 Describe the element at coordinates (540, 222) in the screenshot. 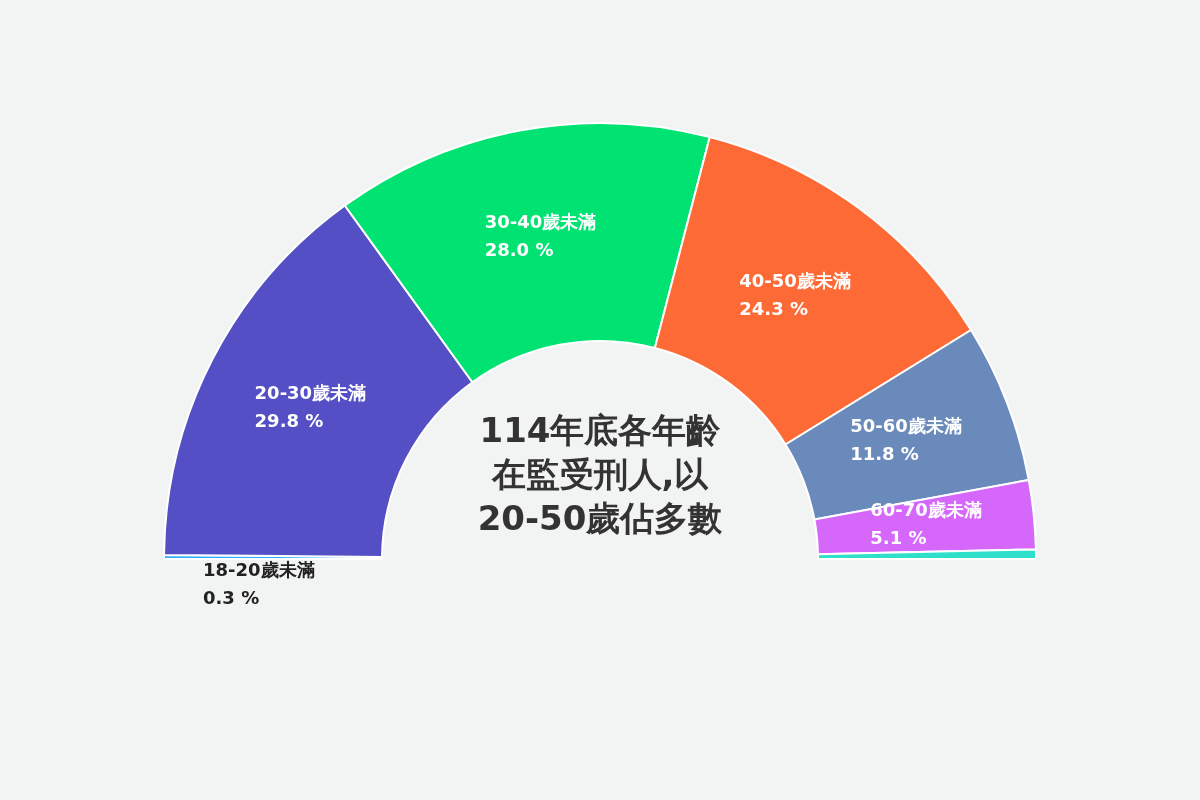

I see `slice-label: 30-40歲未滿` at that location.